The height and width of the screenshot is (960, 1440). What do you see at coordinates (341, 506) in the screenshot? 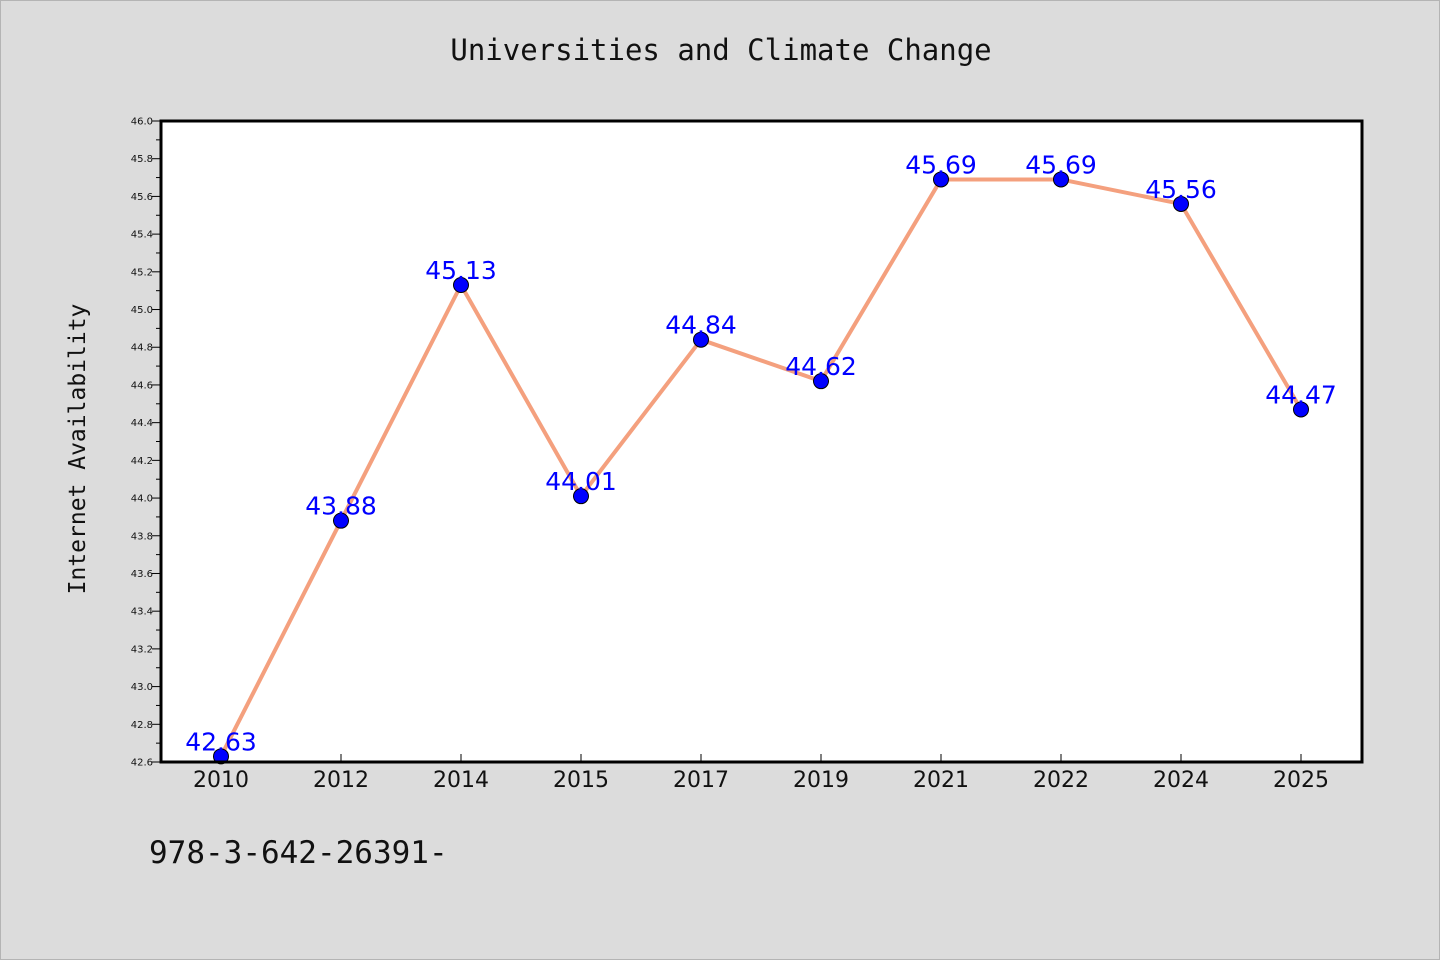
I see `data-label: 43.88` at bounding box center [341, 506].